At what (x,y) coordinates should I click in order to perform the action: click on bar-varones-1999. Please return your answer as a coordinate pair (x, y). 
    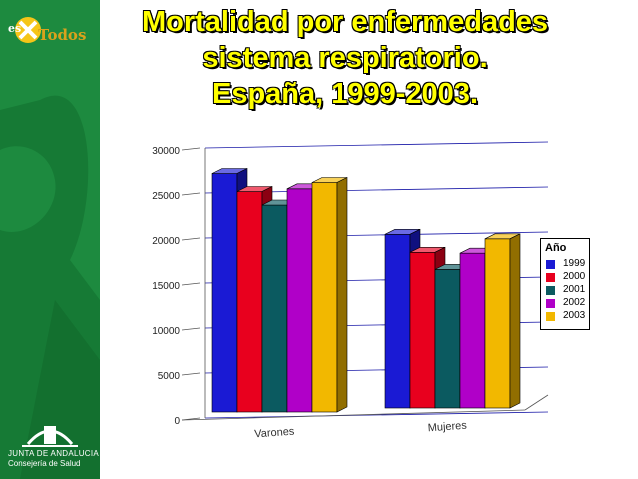
    Looking at the image, I should click on (224, 293).